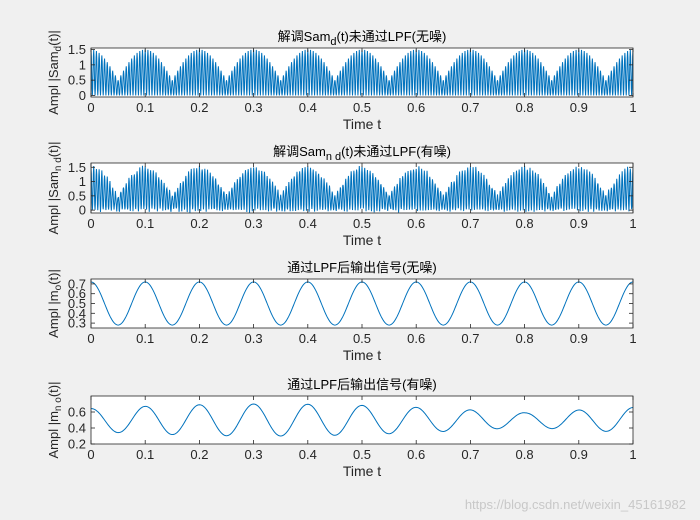  What do you see at coordinates (362, 38) in the screenshot?
I see `chart-title: 解调Samd(t)未通过LPF(无噪)` at bounding box center [362, 38].